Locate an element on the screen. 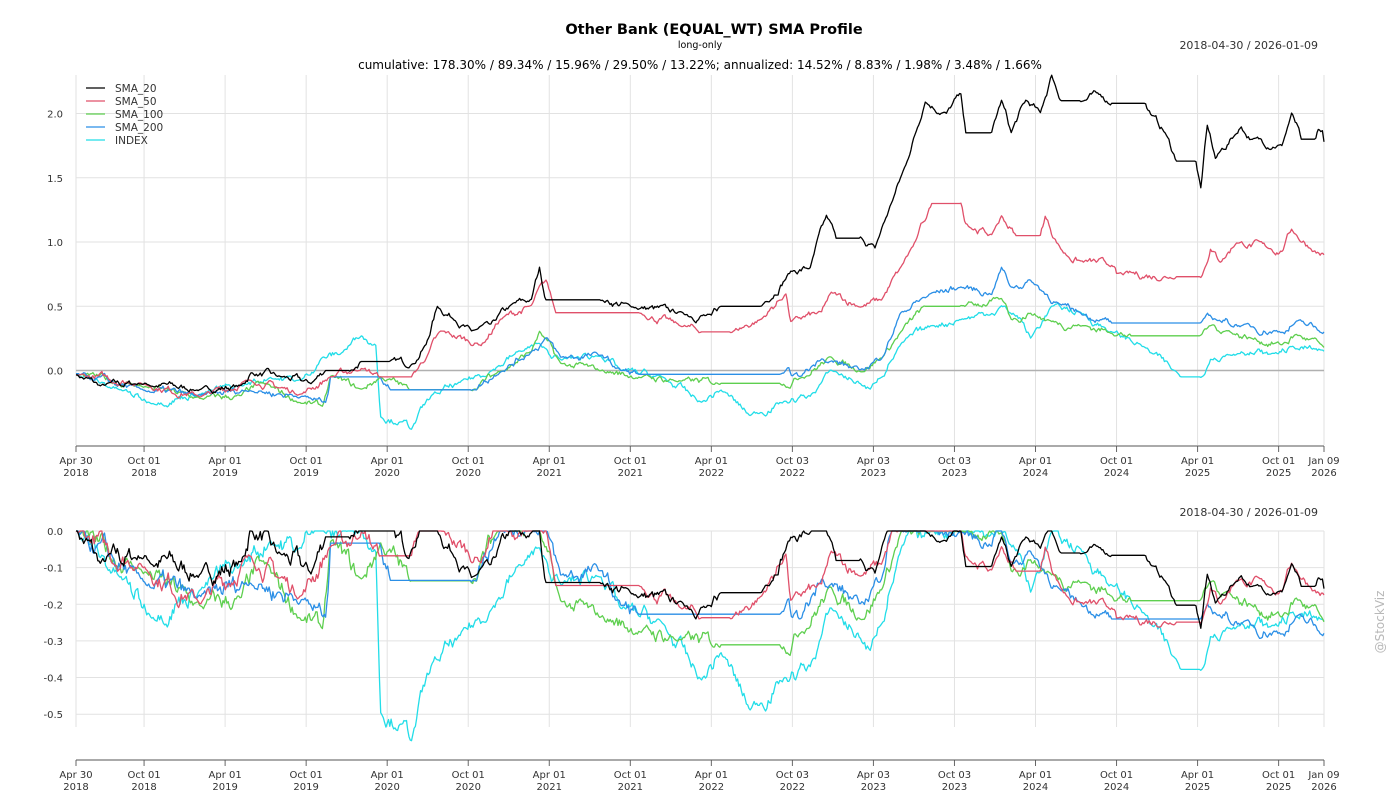 The width and height of the screenshot is (1400, 800). date-range-bottom: 2018-04-30 / 2026-01-09 is located at coordinates (1248, 512).